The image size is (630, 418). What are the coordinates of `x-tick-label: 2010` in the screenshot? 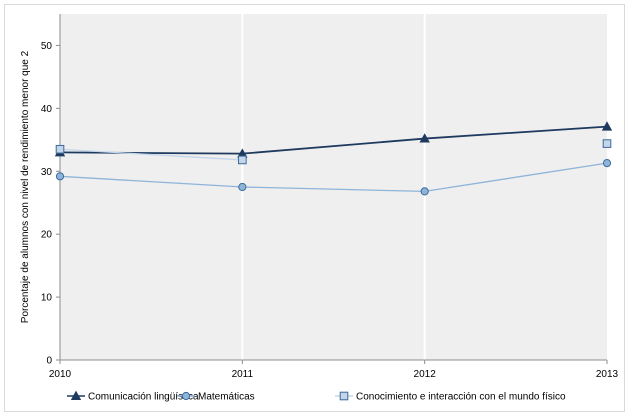 It's located at (60, 374).